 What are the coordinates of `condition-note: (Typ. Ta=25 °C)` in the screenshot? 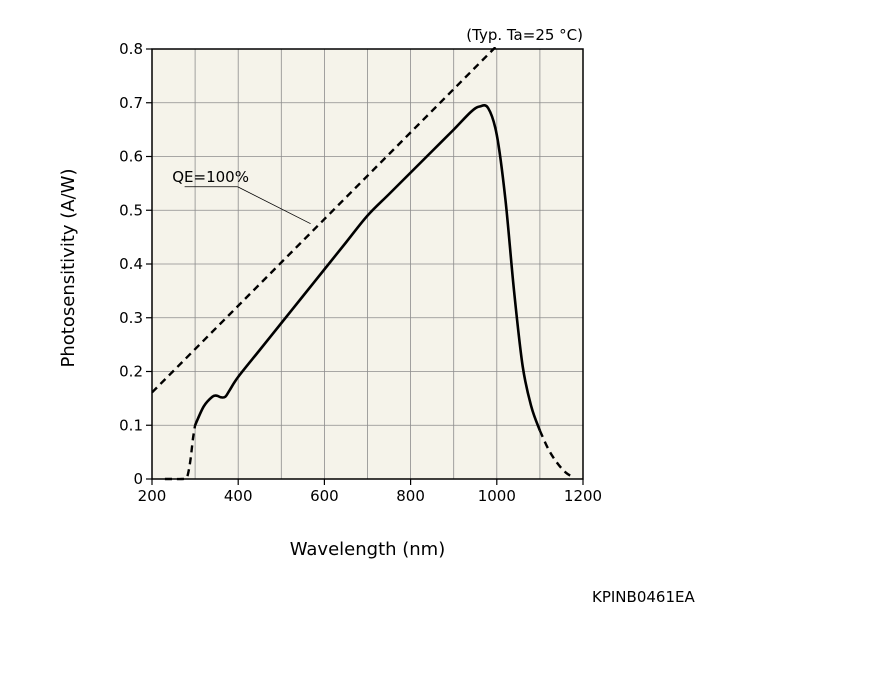 It's located at (524, 35).